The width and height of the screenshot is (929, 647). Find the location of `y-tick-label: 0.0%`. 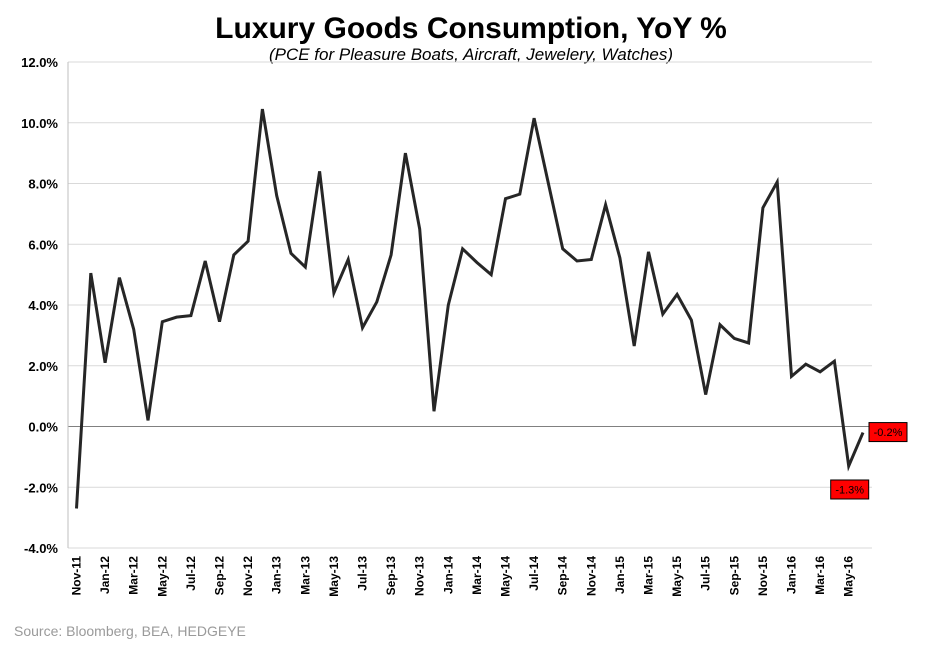

y-tick-label: 0.0% is located at coordinates (43, 427).